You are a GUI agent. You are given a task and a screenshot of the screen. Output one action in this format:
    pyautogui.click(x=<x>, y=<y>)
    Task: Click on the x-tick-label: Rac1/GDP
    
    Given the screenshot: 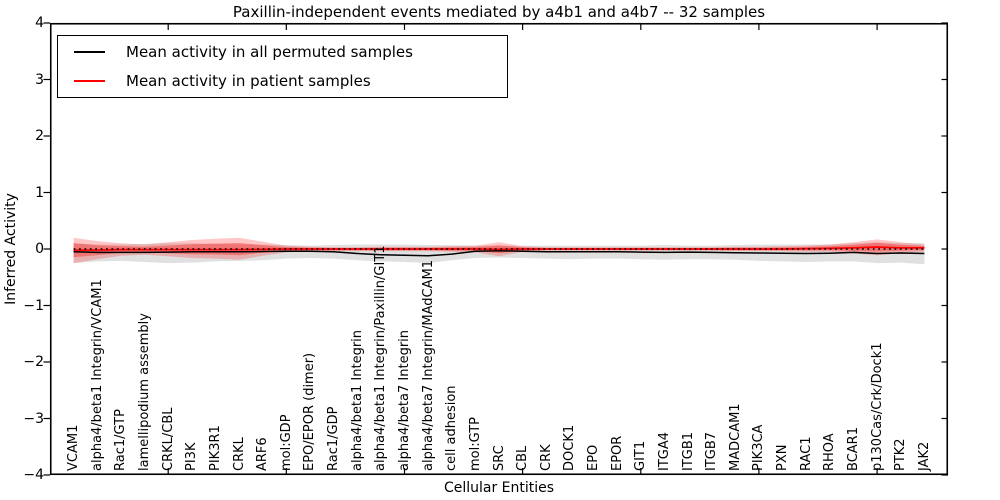 What is the action you would take?
    pyautogui.click(x=334, y=438)
    